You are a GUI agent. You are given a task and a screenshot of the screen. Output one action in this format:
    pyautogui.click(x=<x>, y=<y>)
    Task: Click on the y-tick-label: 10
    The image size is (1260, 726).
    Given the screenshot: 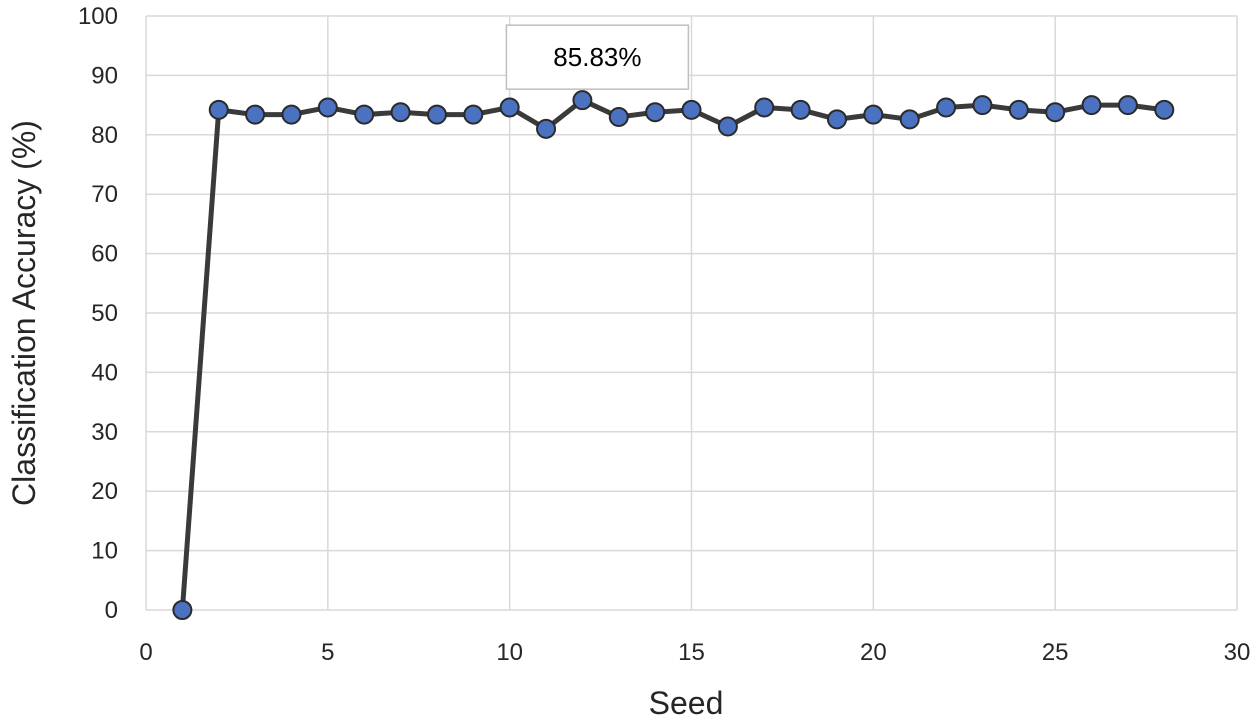 What is the action you would take?
    pyautogui.click(x=104, y=551)
    